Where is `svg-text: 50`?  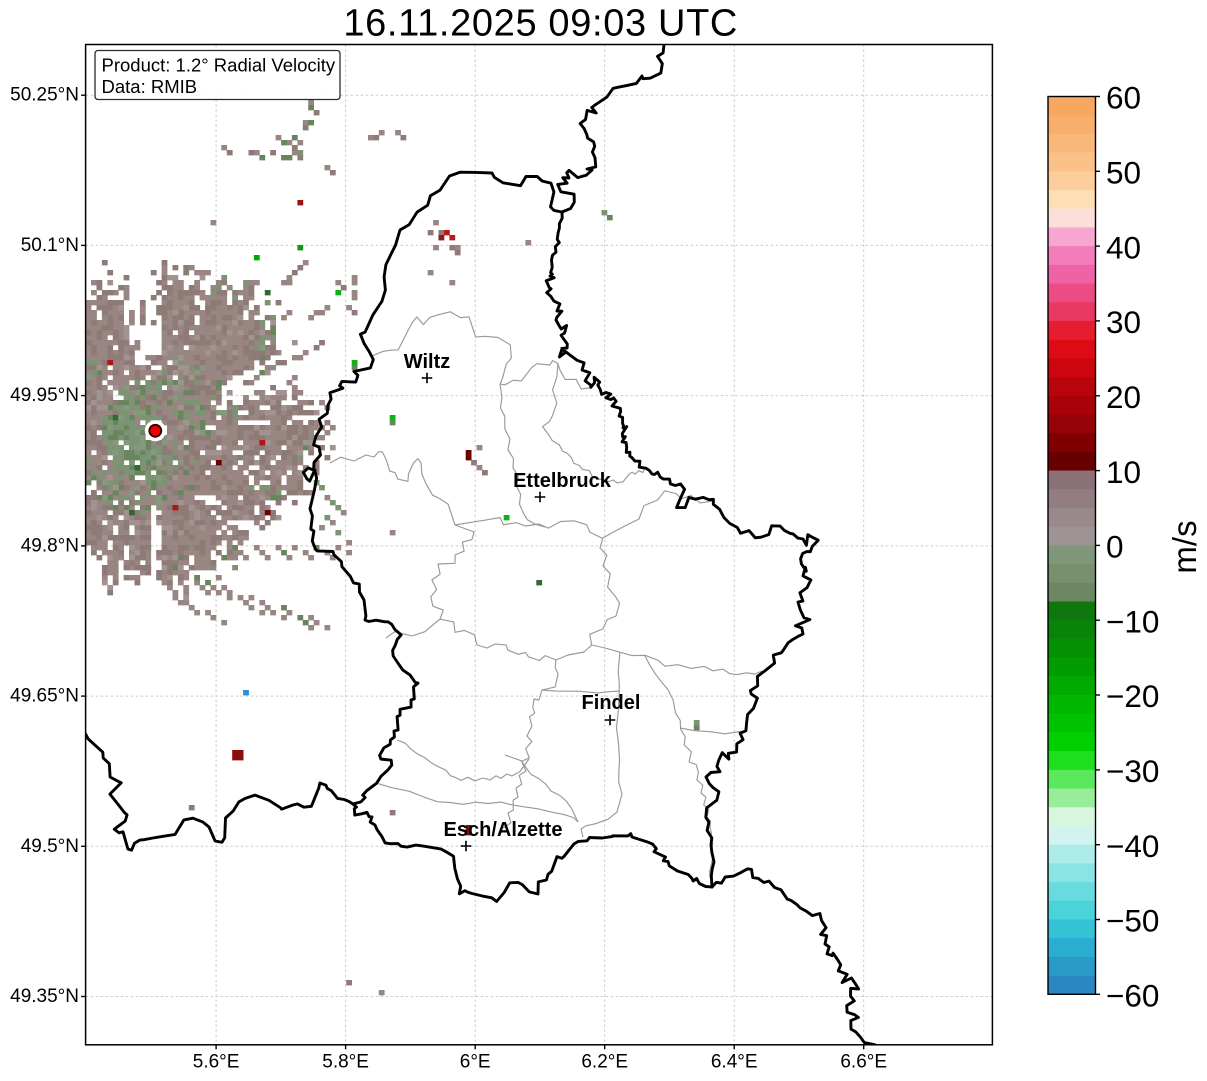 svg-text: 50 is located at coordinates (1123, 173).